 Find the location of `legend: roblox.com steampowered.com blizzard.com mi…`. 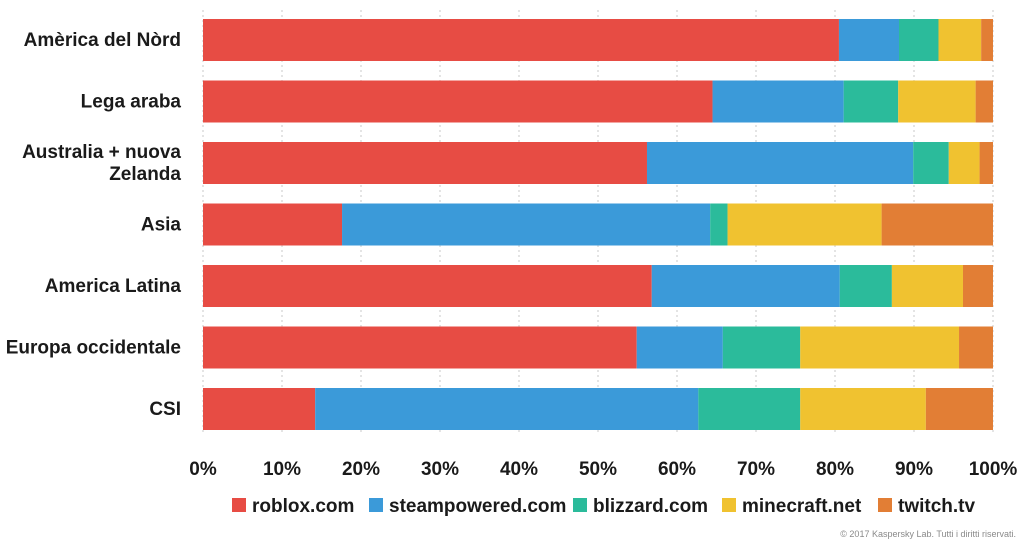

legend: roblox.com steampowered.com blizzard.com mi… is located at coordinates (603, 506).